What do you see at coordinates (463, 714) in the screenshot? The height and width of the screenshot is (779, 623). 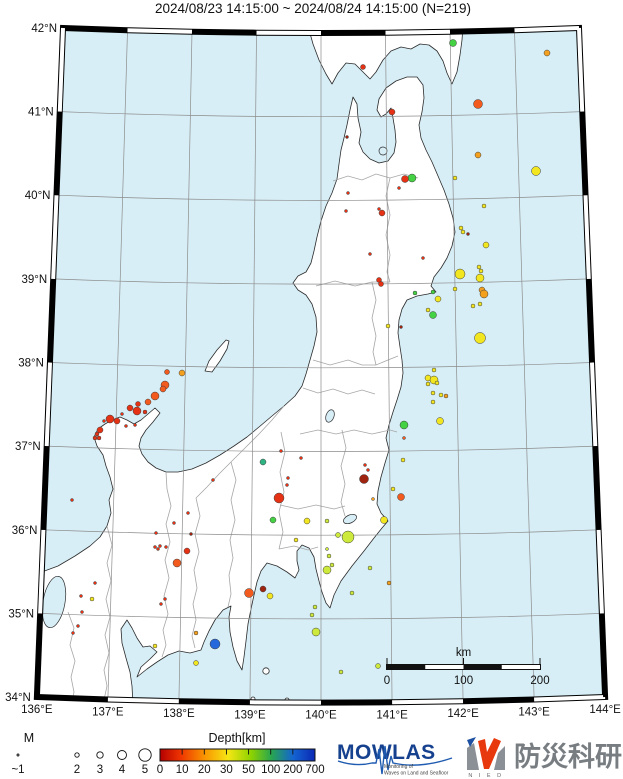 I see `lon-label-142: 142°E` at bounding box center [463, 714].